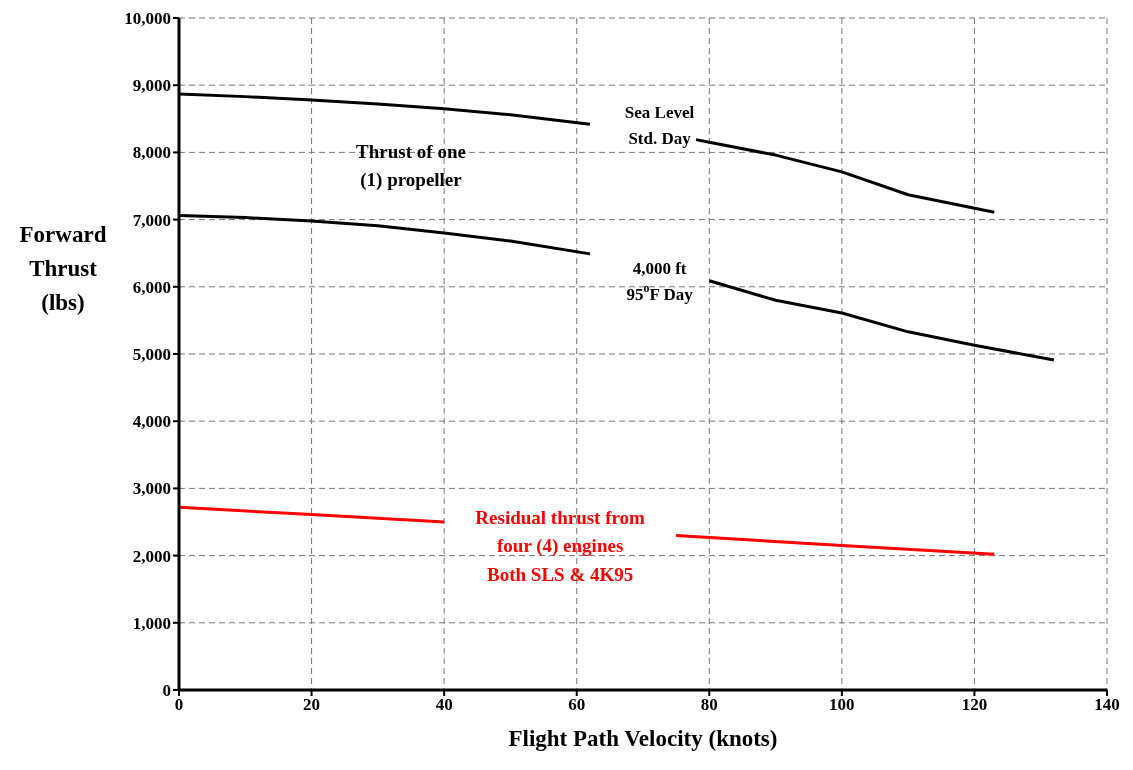  What do you see at coordinates (709, 705) in the screenshot?
I see `x-tick-label: 80` at bounding box center [709, 705].